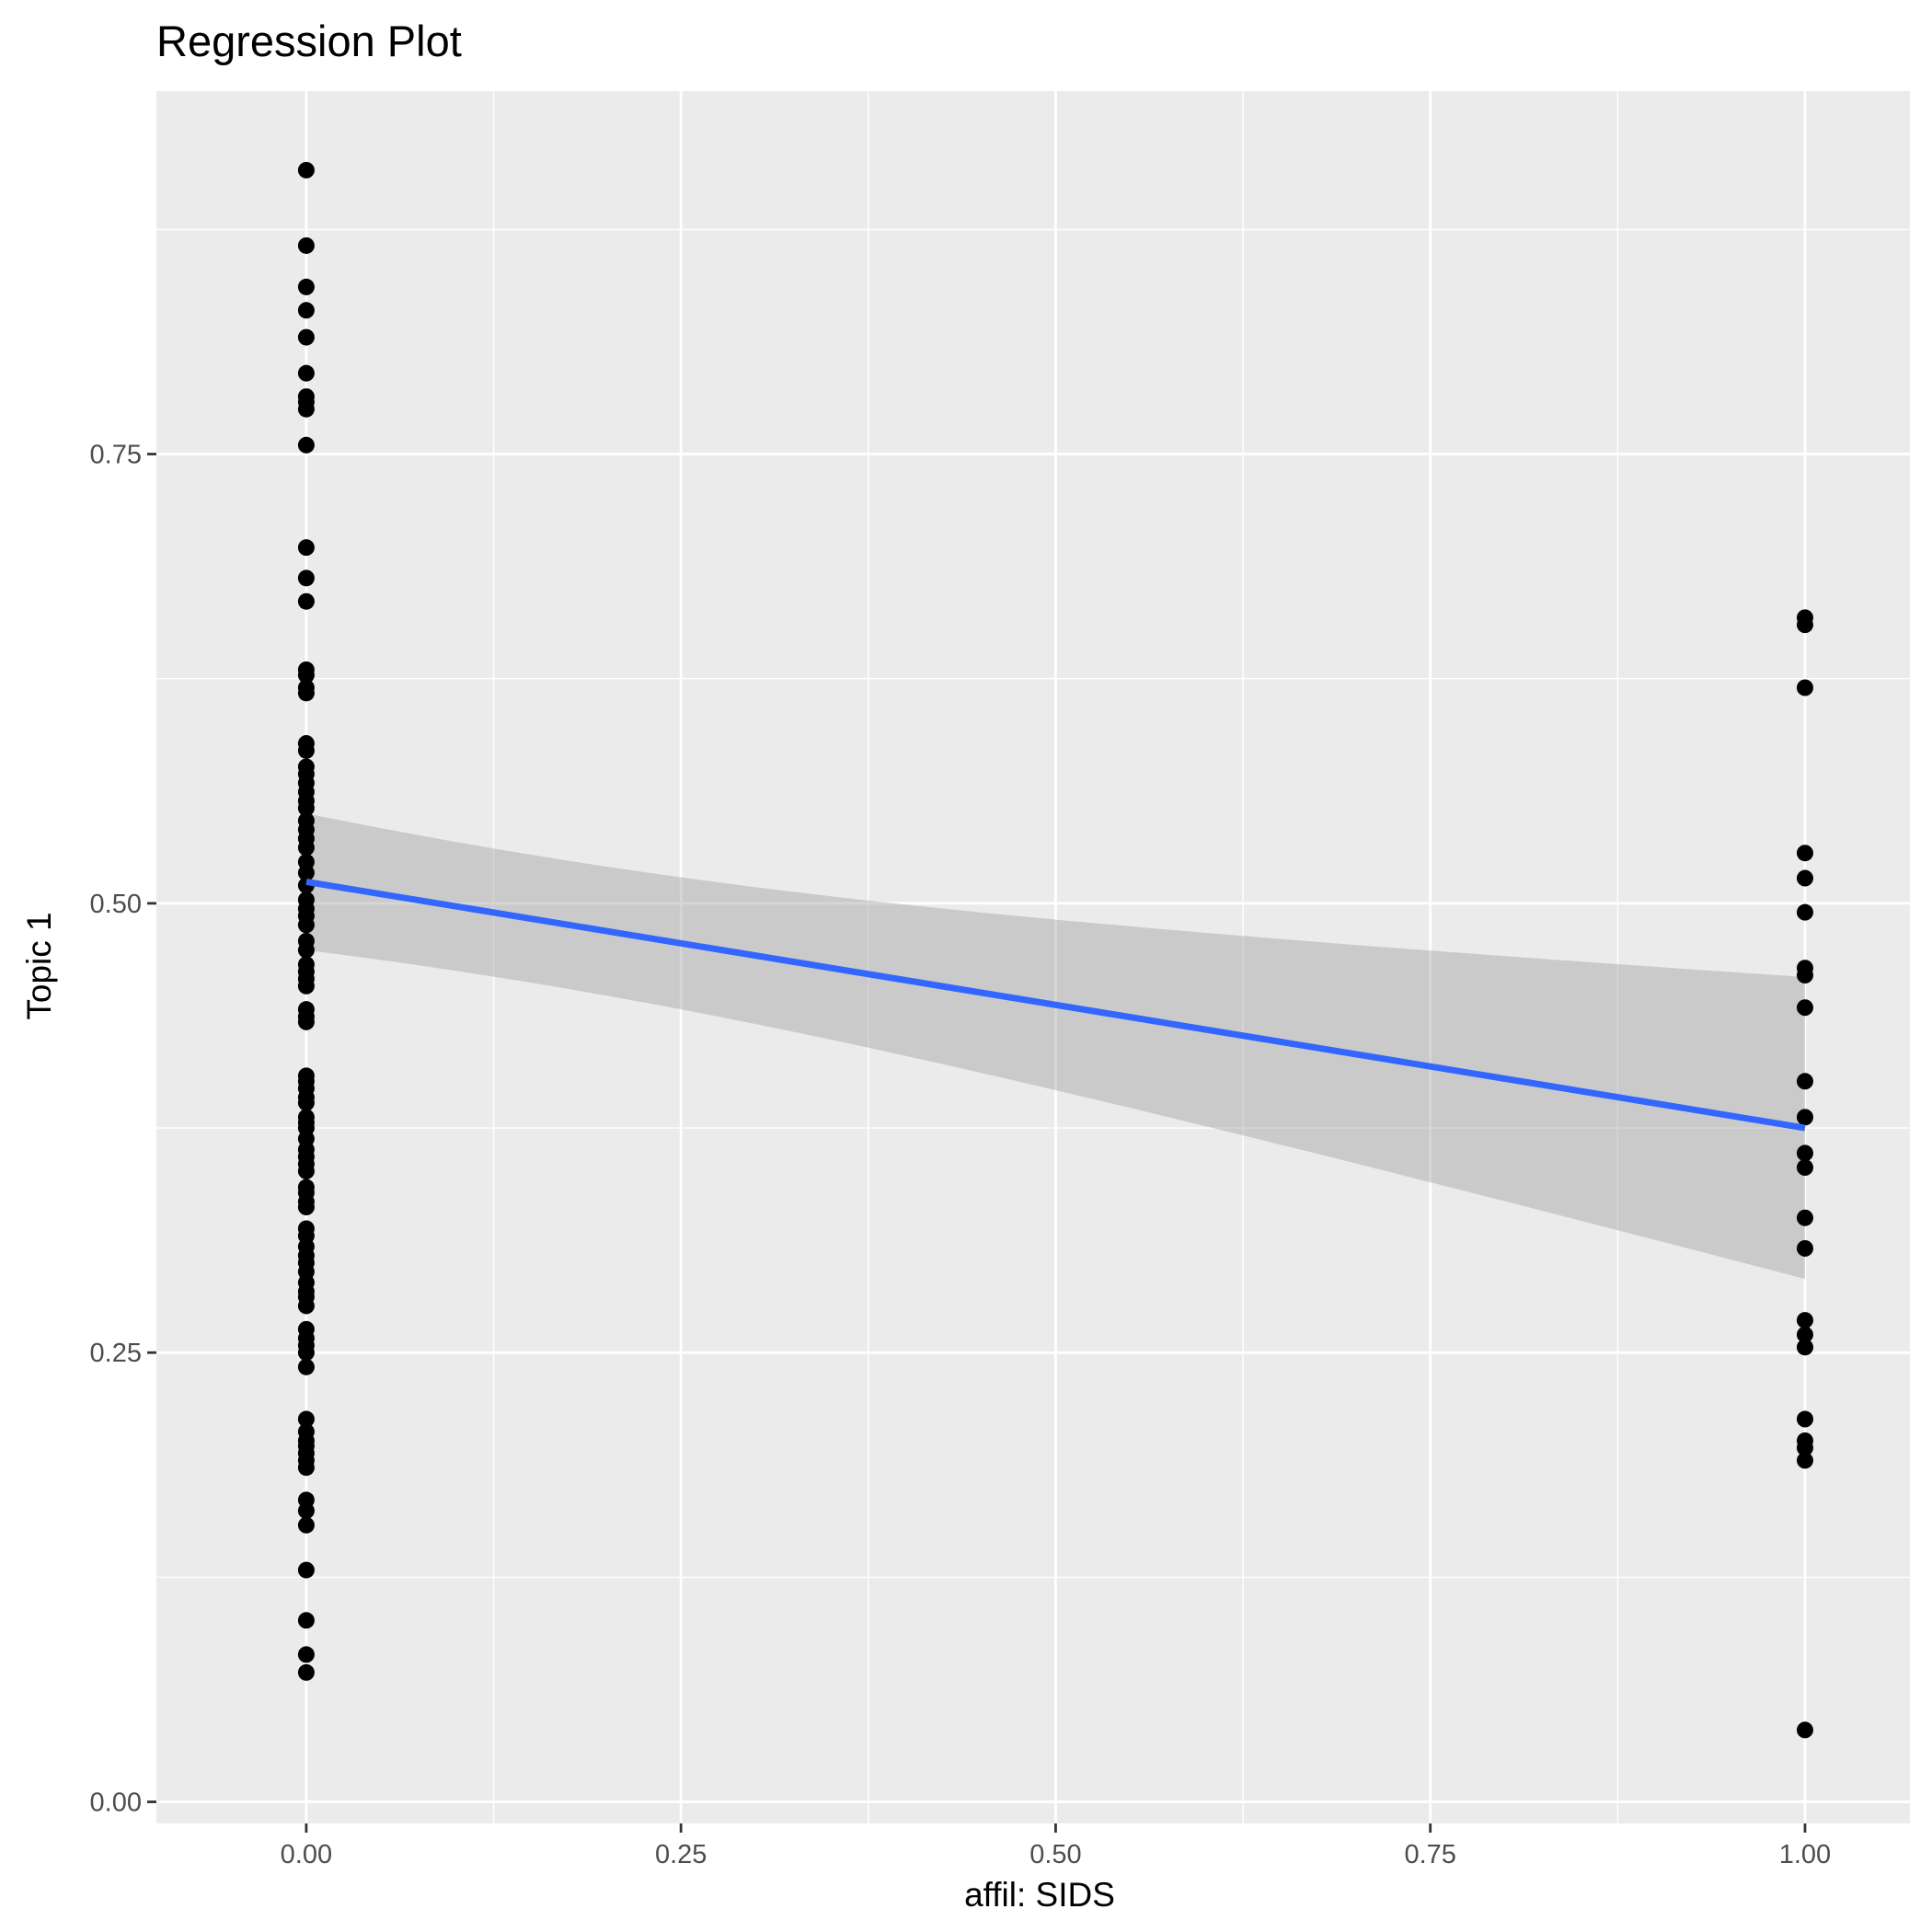 This screenshot has height=1932, width=1932. Describe the element at coordinates (116, 904) in the screenshot. I see `y-tick-label: 0.50` at that location.